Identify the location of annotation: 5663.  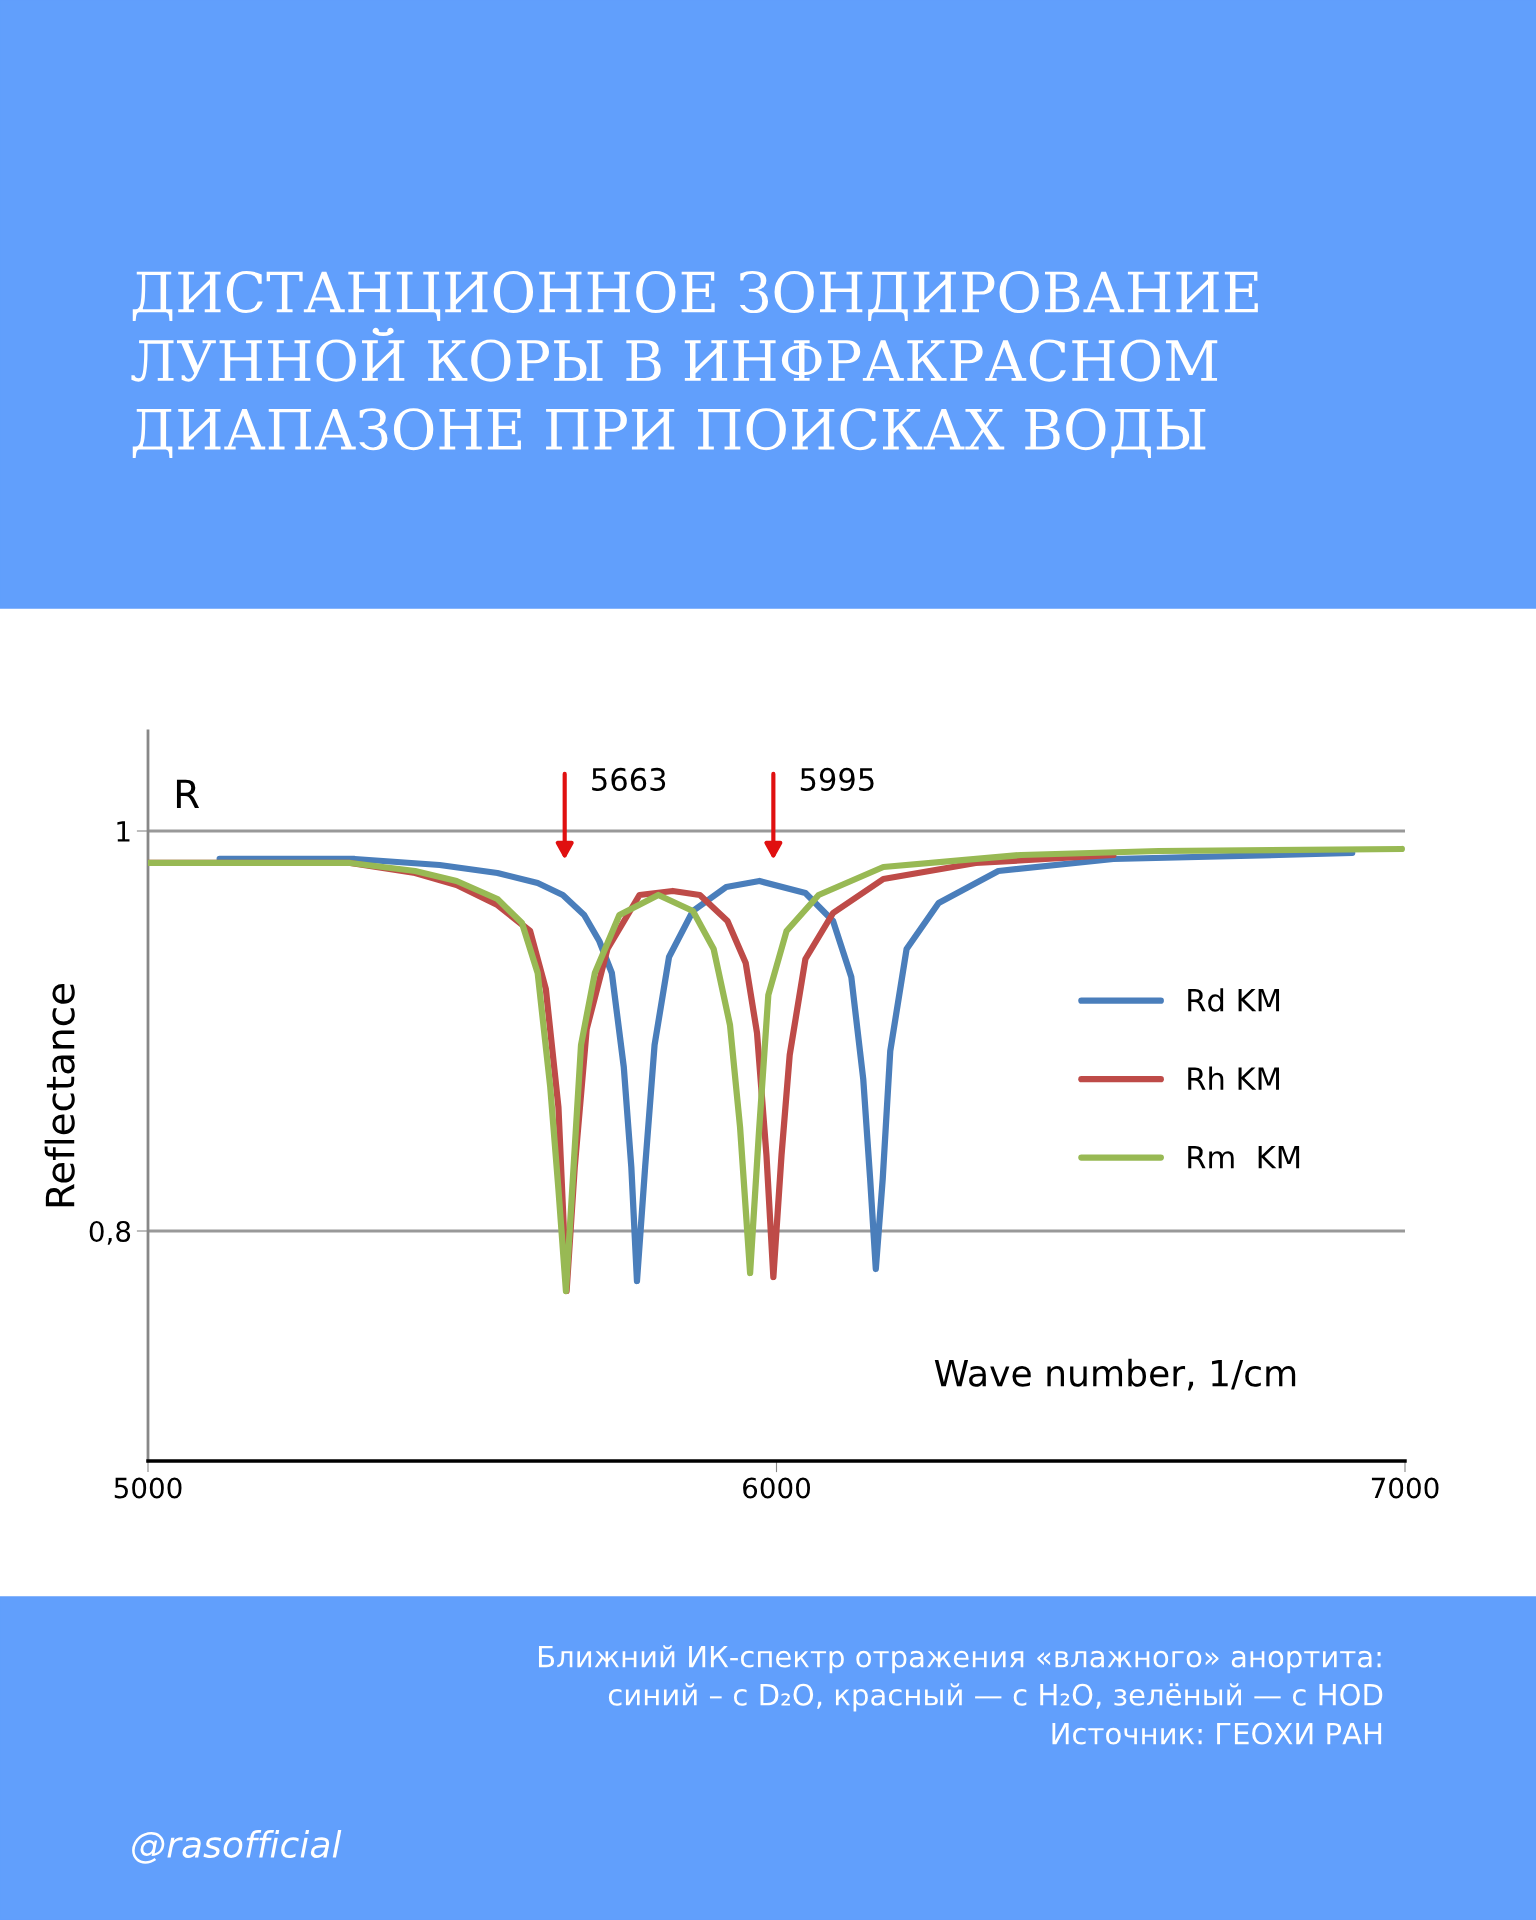
(629, 779).